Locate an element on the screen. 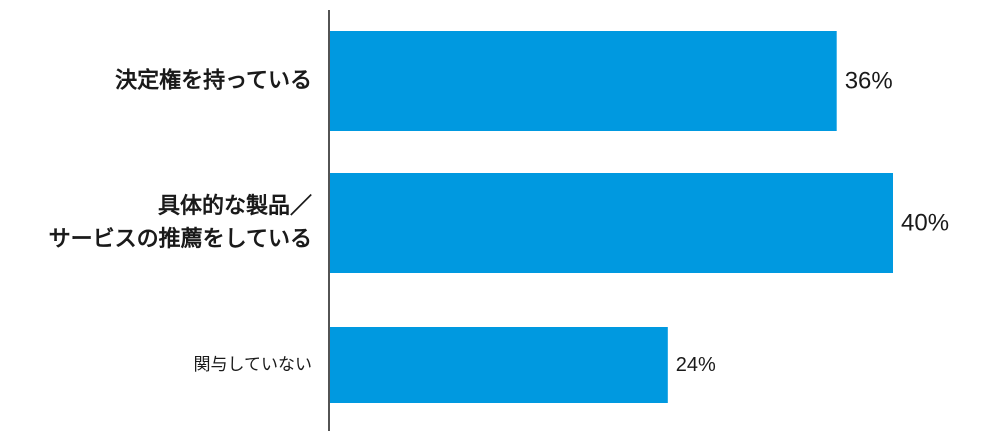  value-label: 40% is located at coordinates (925, 223).